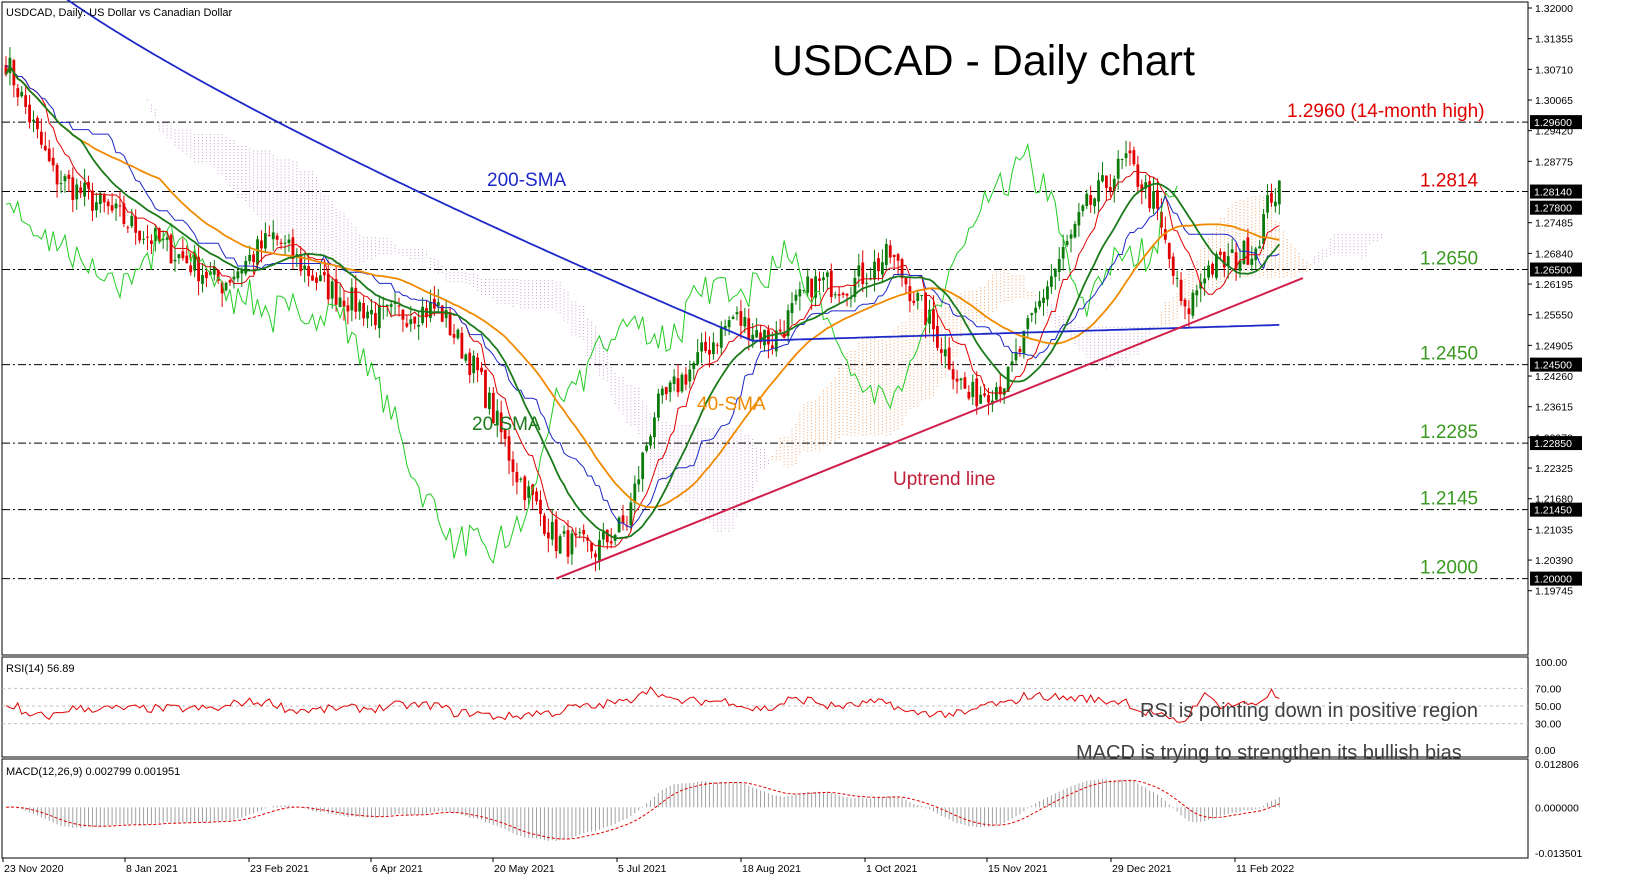 The width and height of the screenshot is (1625, 882). Describe the element at coordinates (152, 869) in the screenshot. I see `date-tick-label: 8 Jan 2021` at that location.